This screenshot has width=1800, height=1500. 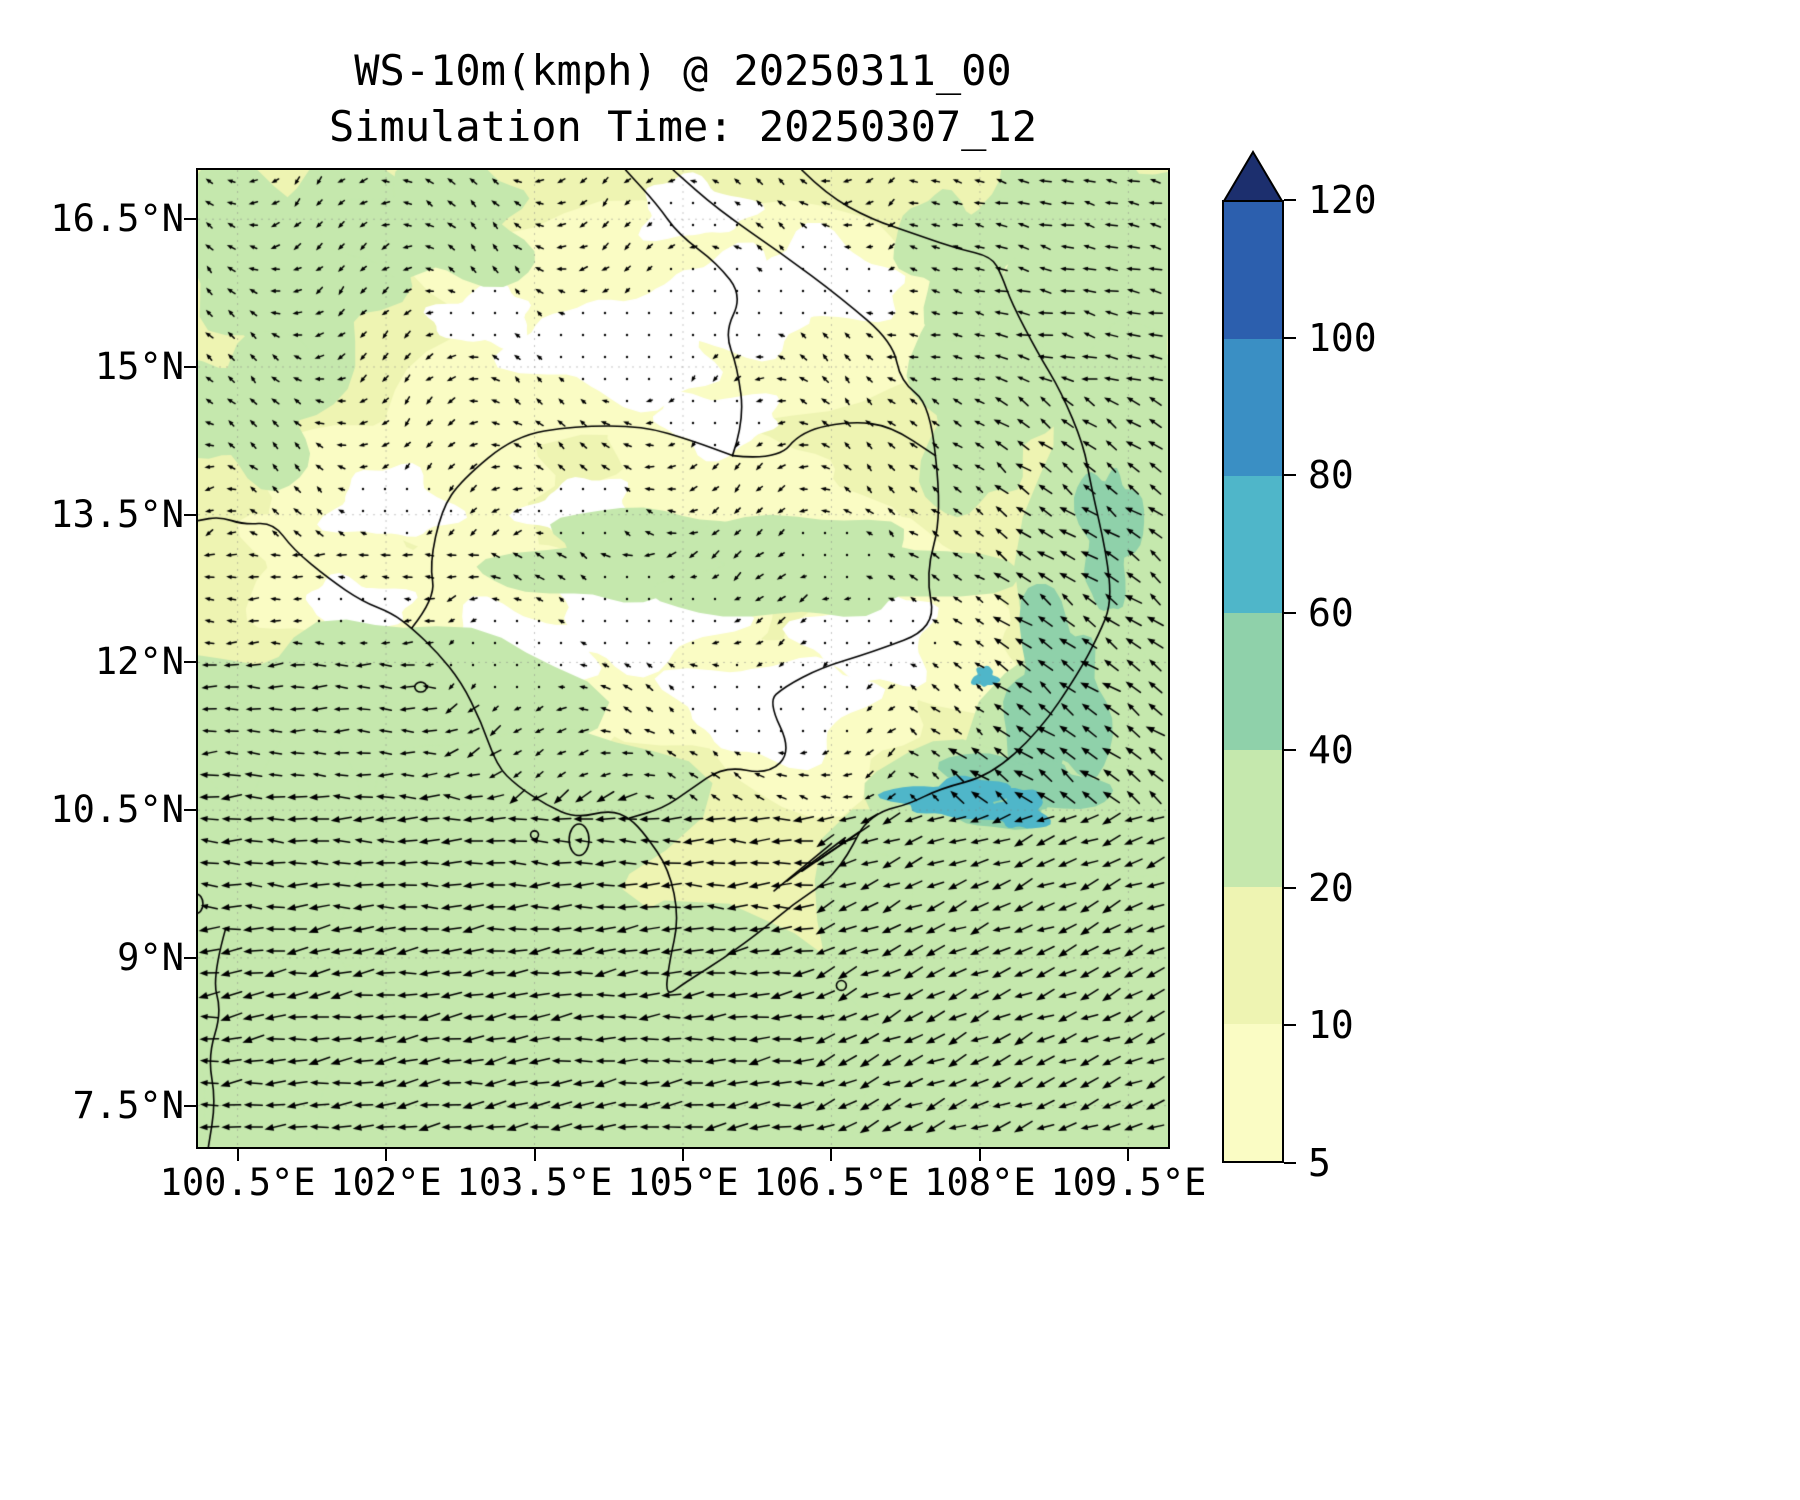 I want to click on colorbar-tick-label: 20, so click(x=1331, y=887).